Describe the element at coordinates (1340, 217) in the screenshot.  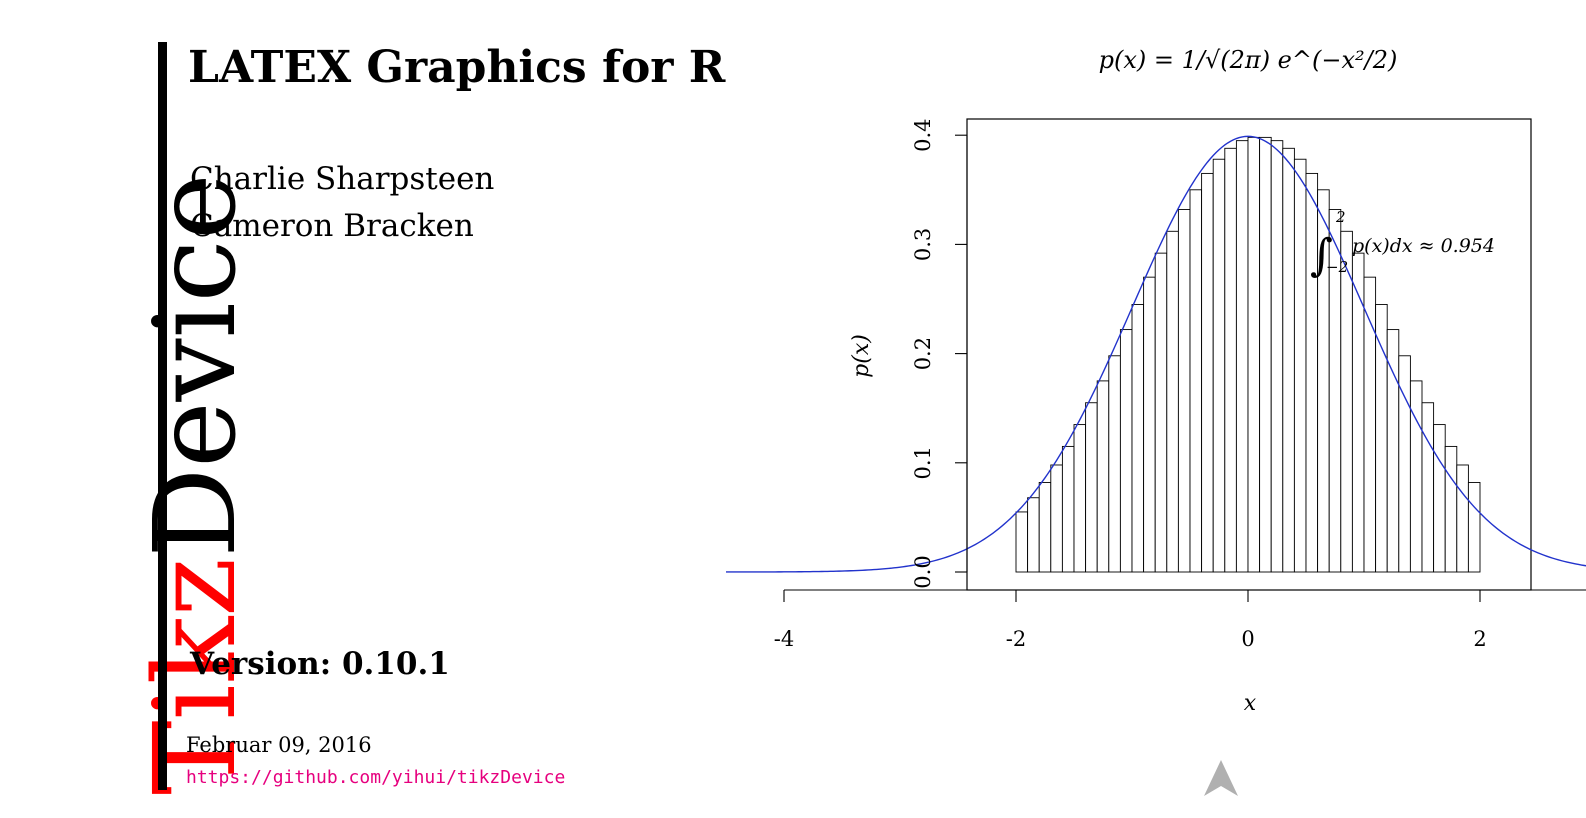
I see `integral-upper-limit: 2` at that location.